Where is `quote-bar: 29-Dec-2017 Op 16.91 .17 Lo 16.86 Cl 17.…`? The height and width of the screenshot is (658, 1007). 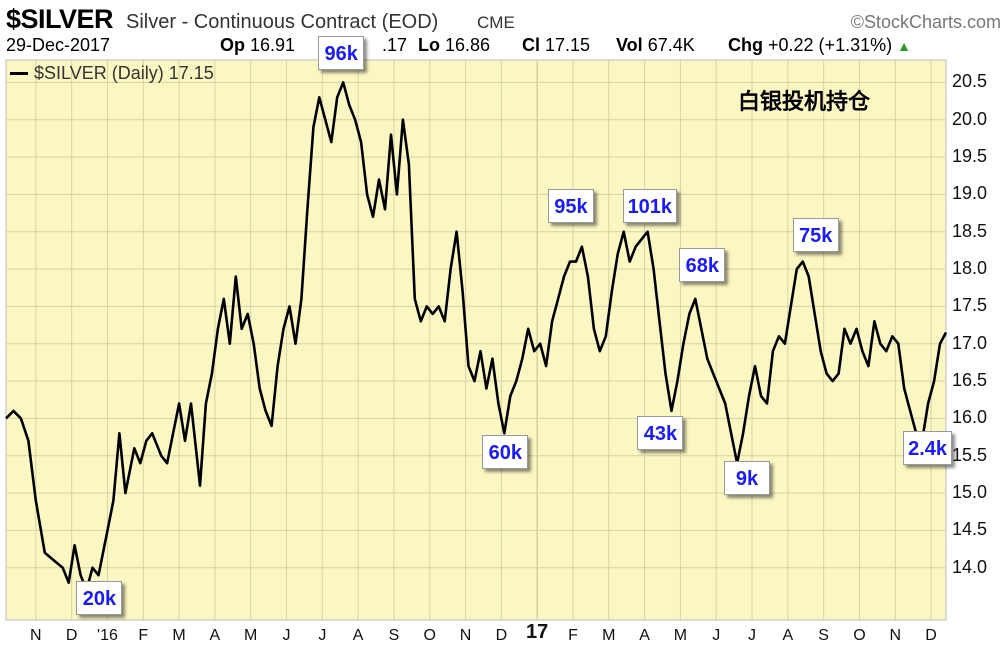 quote-bar: 29-Dec-2017 Op 16.91 .17 Lo 16.86 Cl 17.… is located at coordinates (503, 46).